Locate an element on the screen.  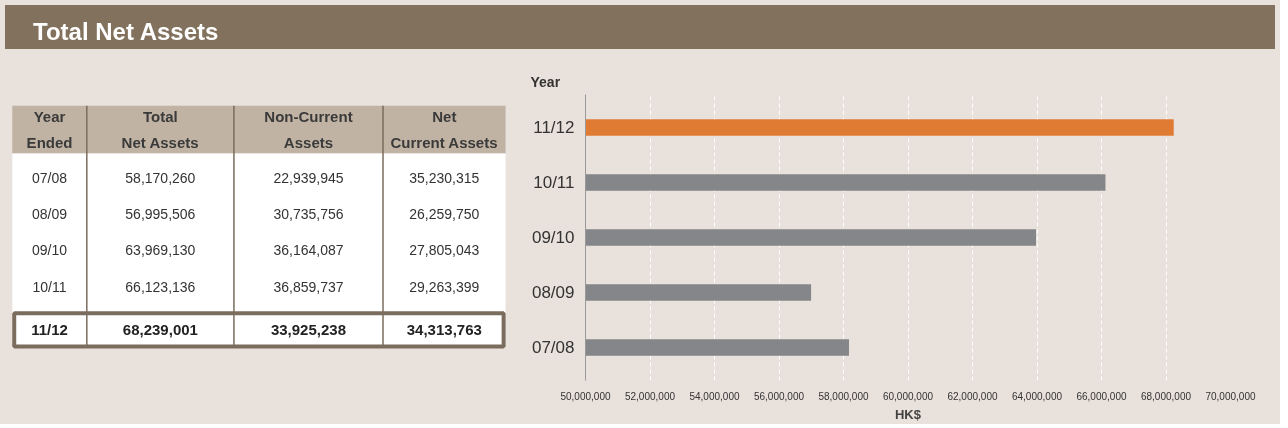
text: 34,313,763 is located at coordinates (444, 329).